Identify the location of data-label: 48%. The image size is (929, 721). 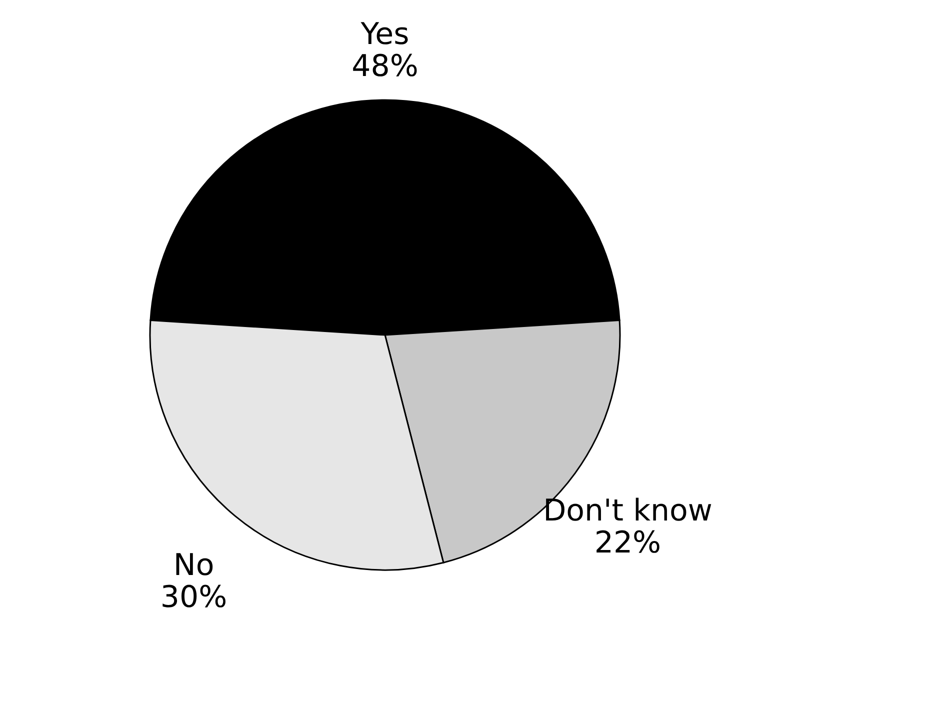
(385, 66).